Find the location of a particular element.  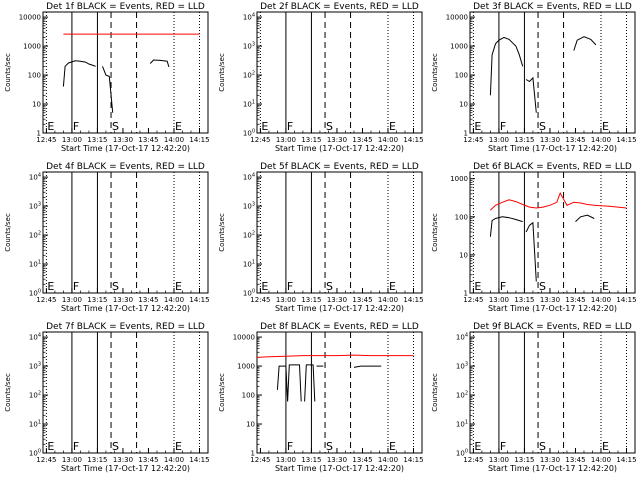

chart-title: Det 8f BLACK = Events, RED = LLD is located at coordinates (339, 327).